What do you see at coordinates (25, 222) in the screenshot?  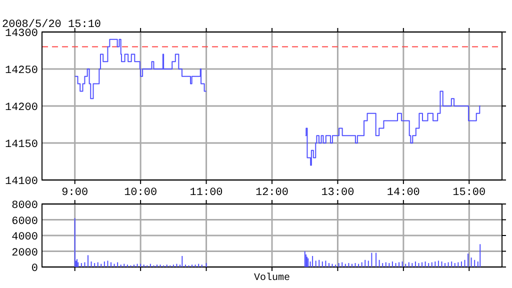 I see `y-tick-label: 6000` at bounding box center [25, 222].